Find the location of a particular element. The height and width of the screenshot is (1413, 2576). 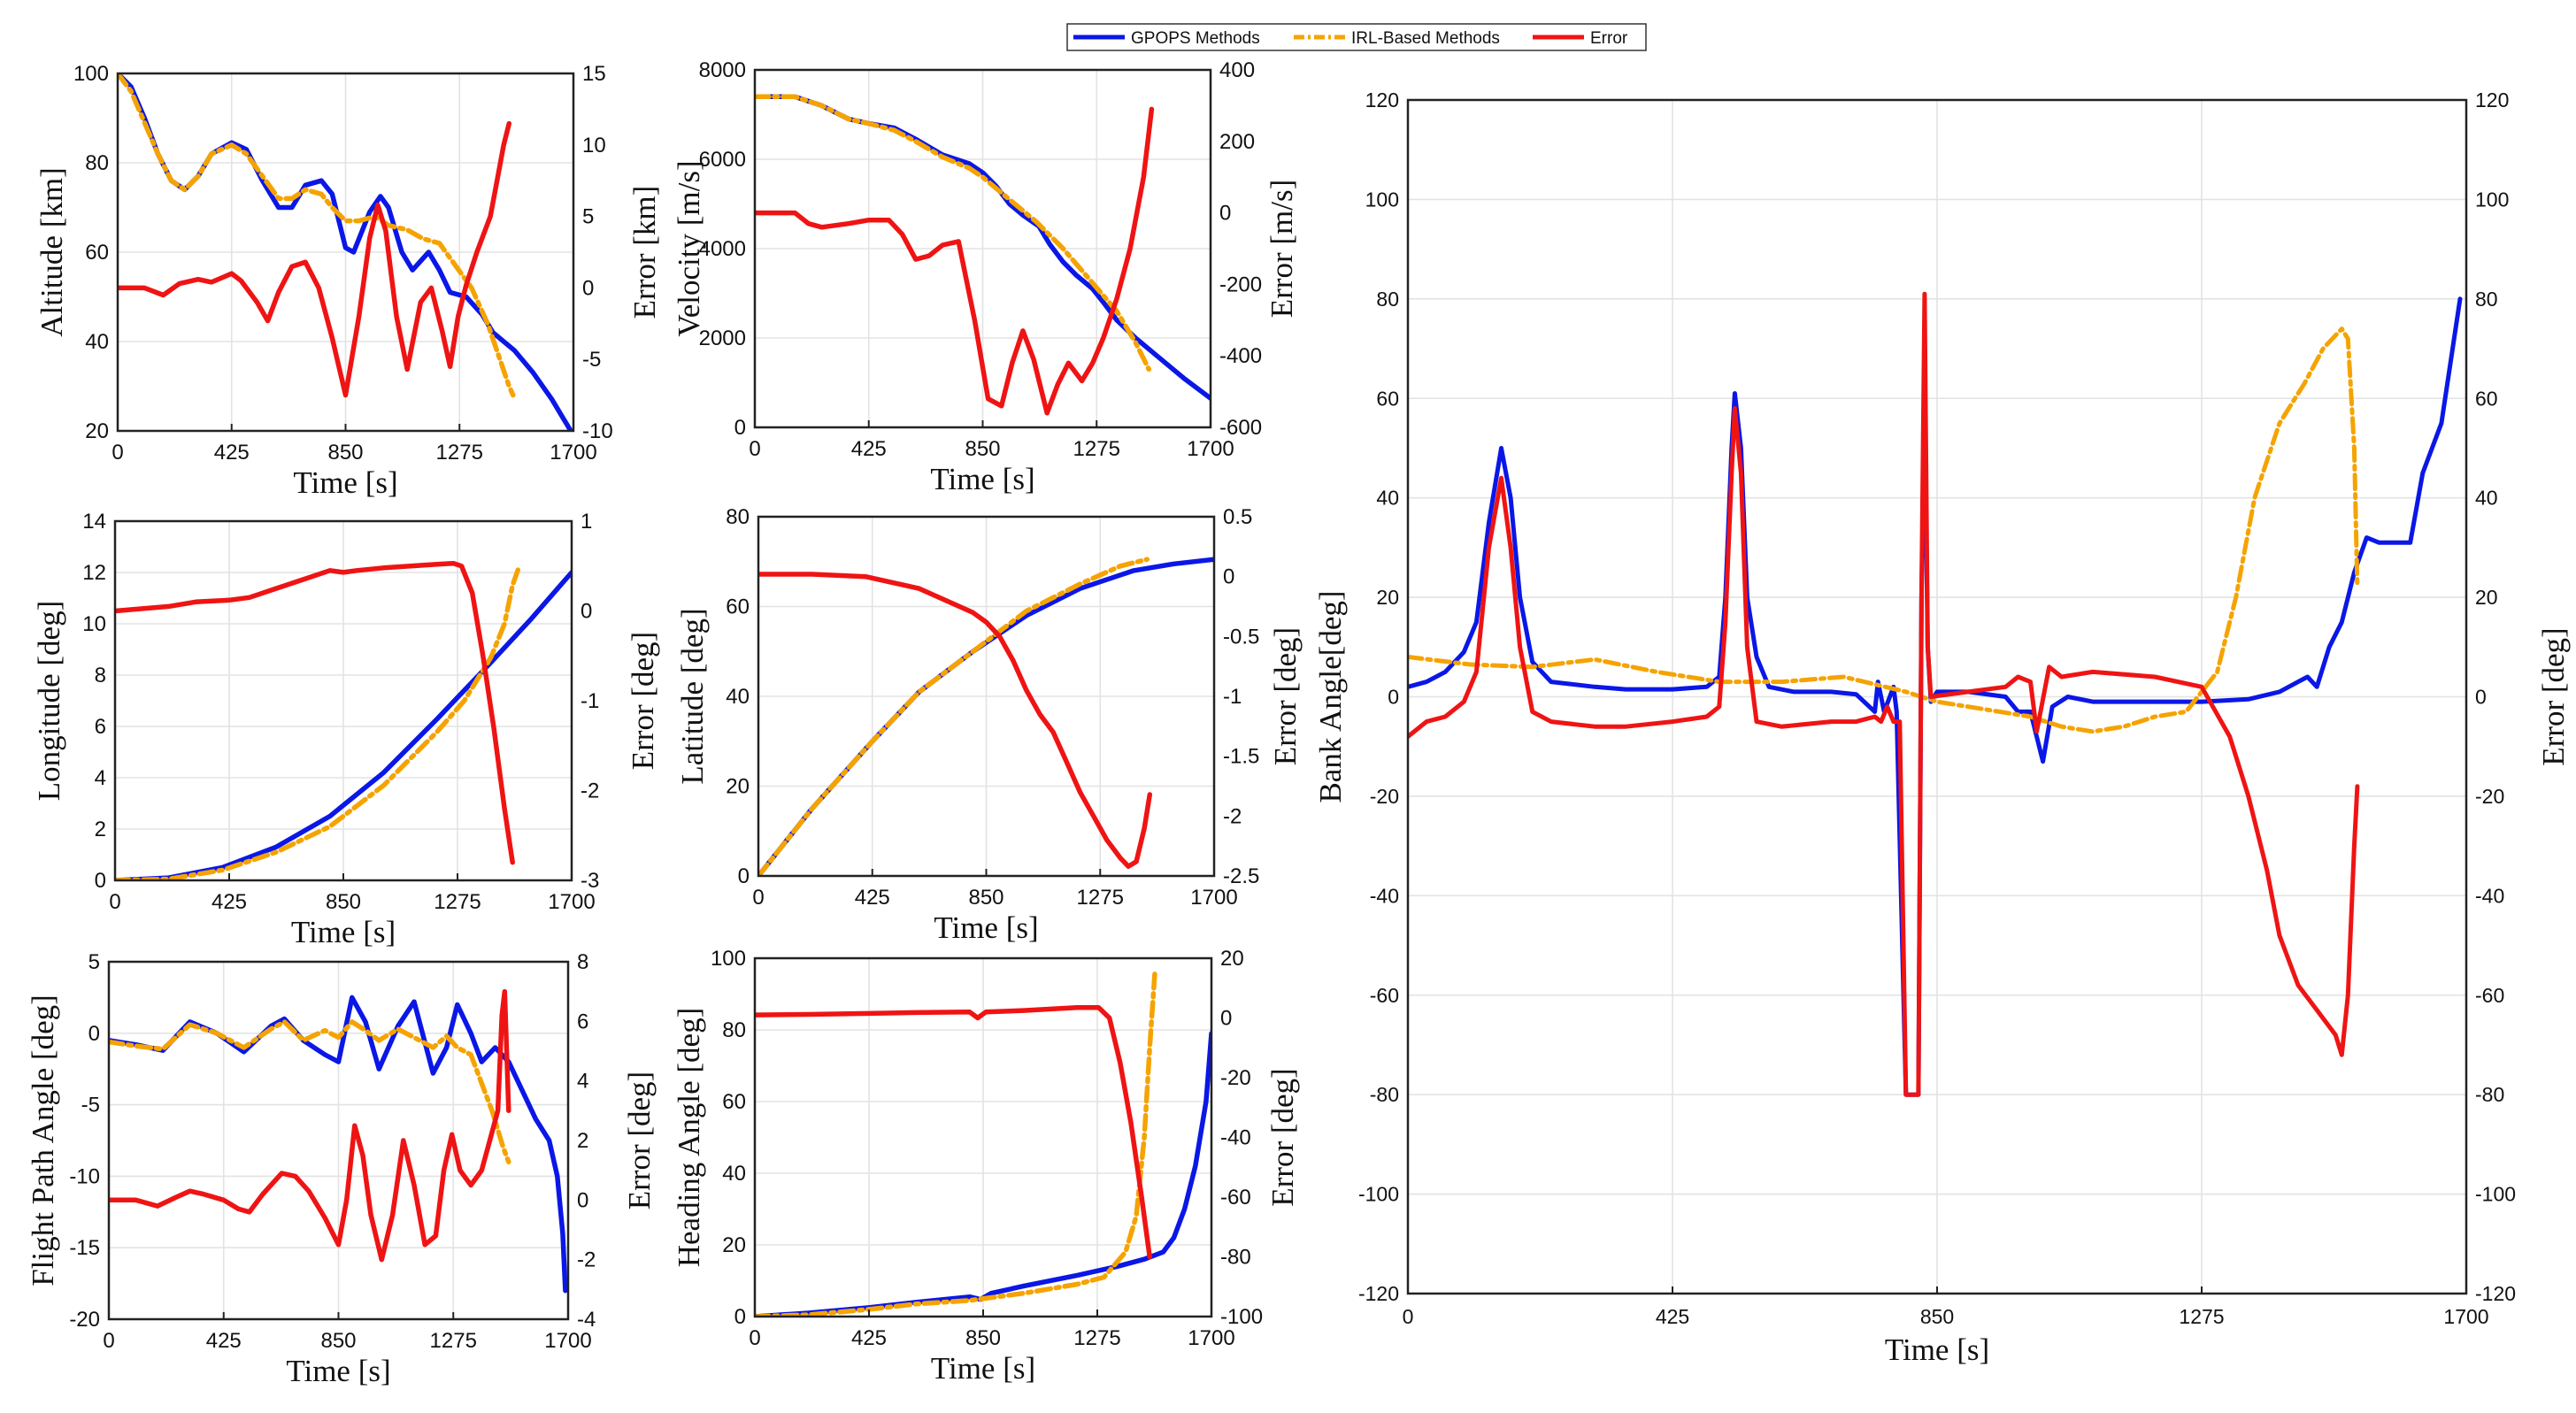

y-tick-label: -5 is located at coordinates (90, 1106).